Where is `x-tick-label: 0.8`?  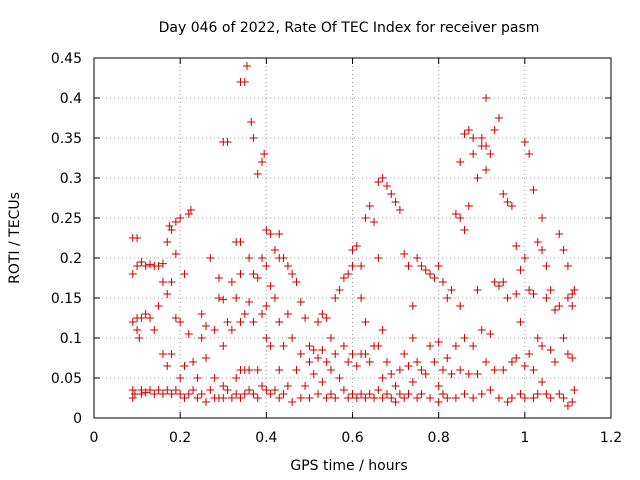 x-tick-label: 0.8 is located at coordinates (439, 438).